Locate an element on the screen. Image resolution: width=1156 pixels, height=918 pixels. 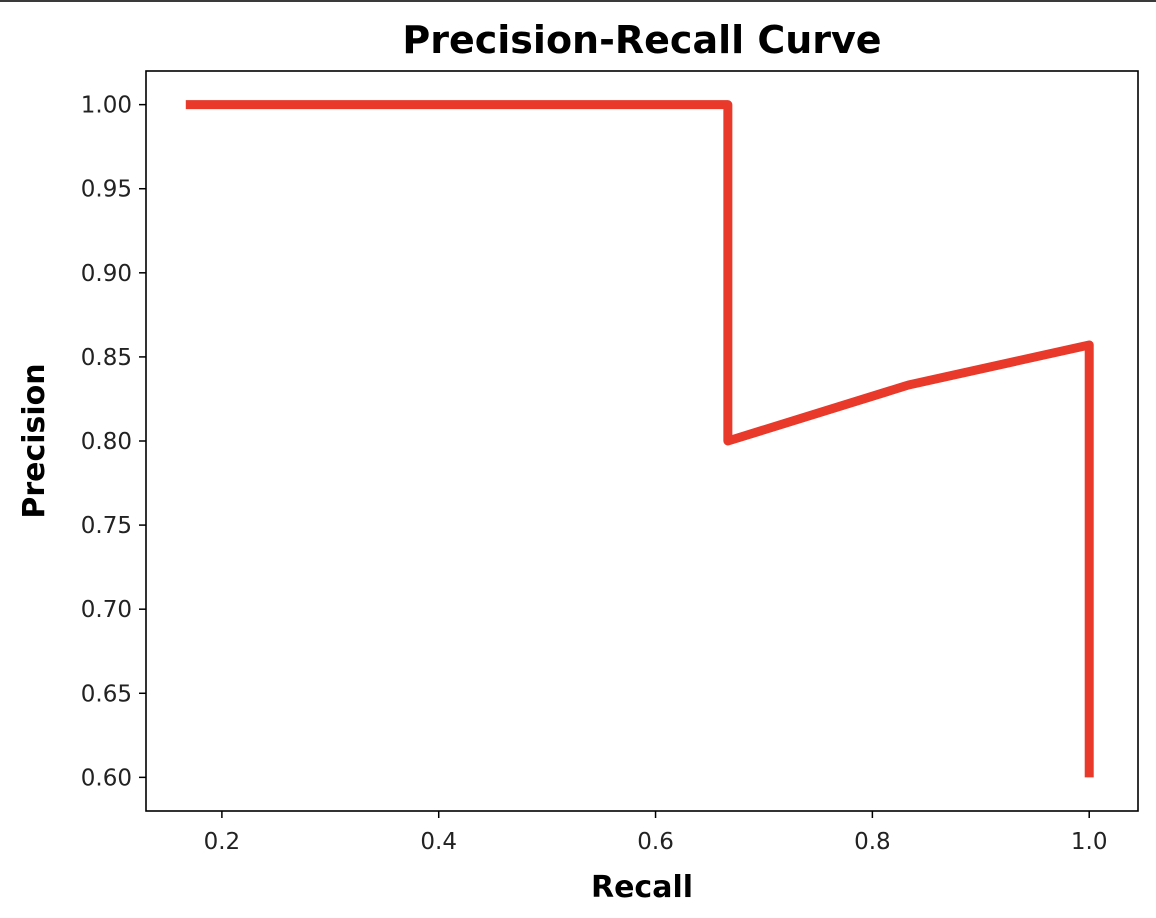
y-tick-label: 0.65 is located at coordinates (106, 694).